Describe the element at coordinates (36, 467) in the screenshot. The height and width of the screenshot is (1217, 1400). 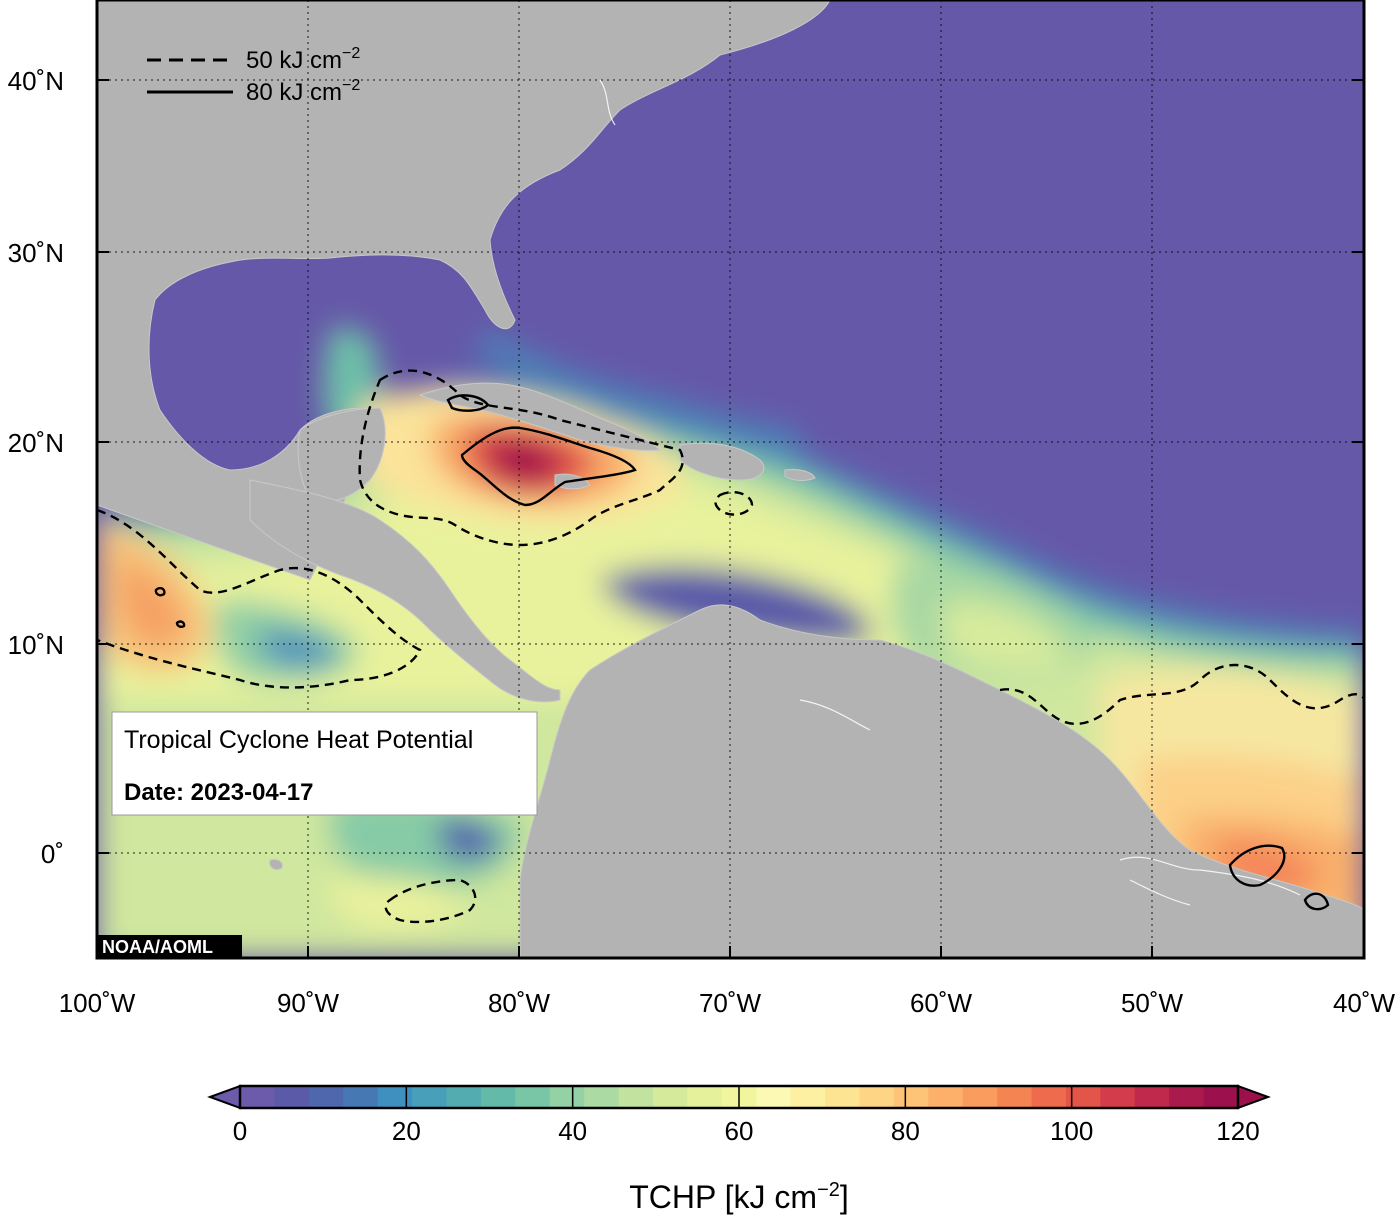
I see `latitude-labels: 40˚N 30˚N 20˚N 10˚N 0˚` at that location.